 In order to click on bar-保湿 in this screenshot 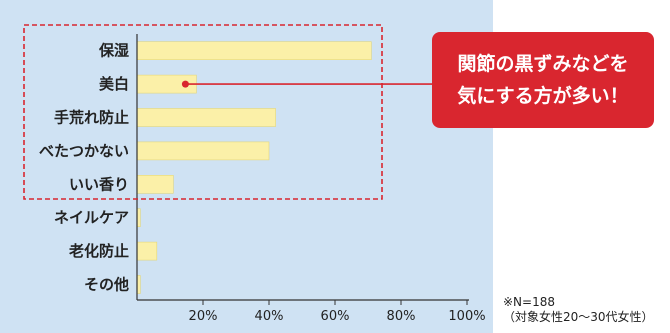, I will do `click(254, 51)`.